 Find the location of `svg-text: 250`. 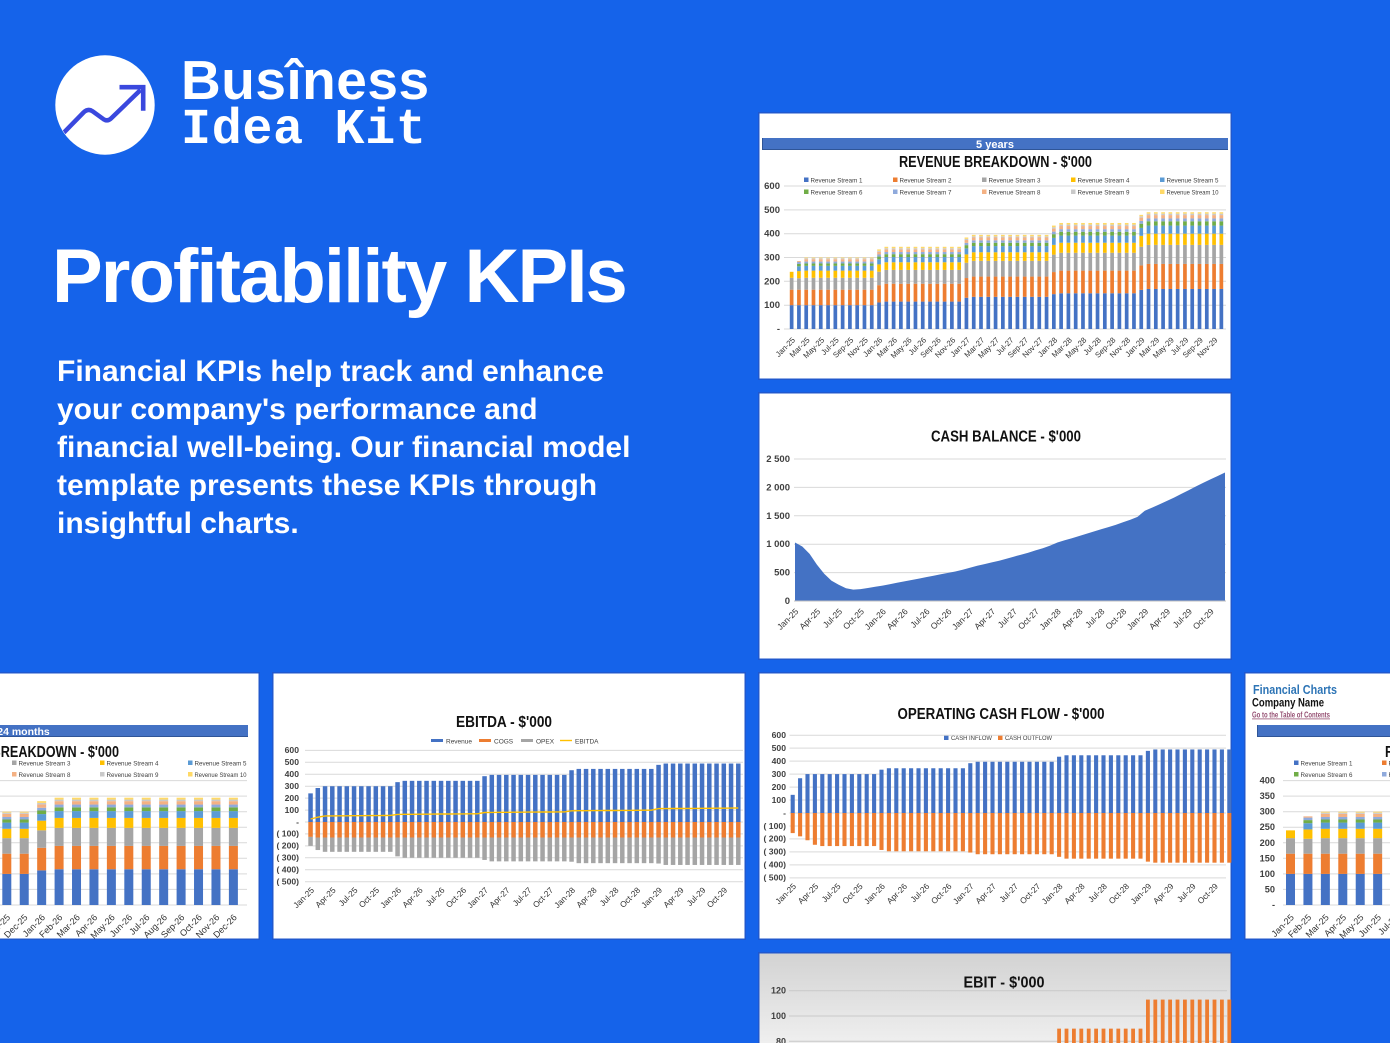

svg-text: 250 is located at coordinates (1267, 827).